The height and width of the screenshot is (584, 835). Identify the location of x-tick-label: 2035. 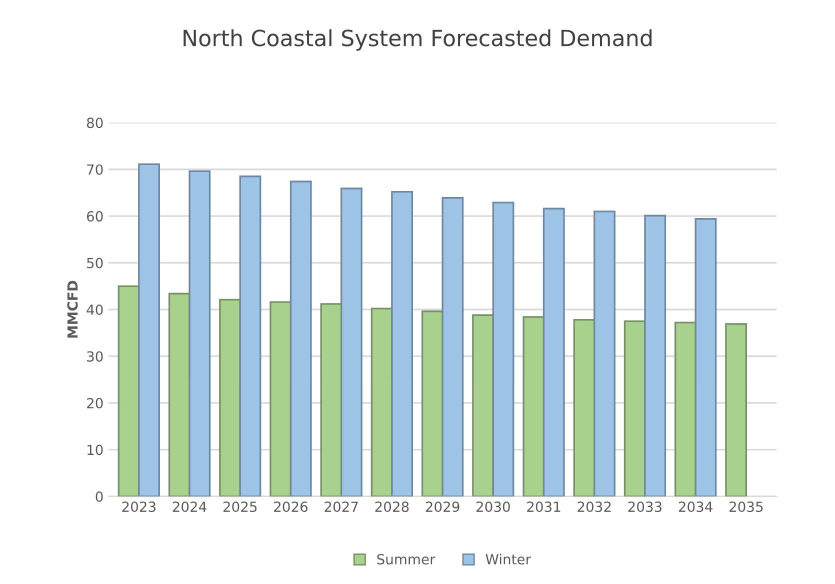
(746, 507).